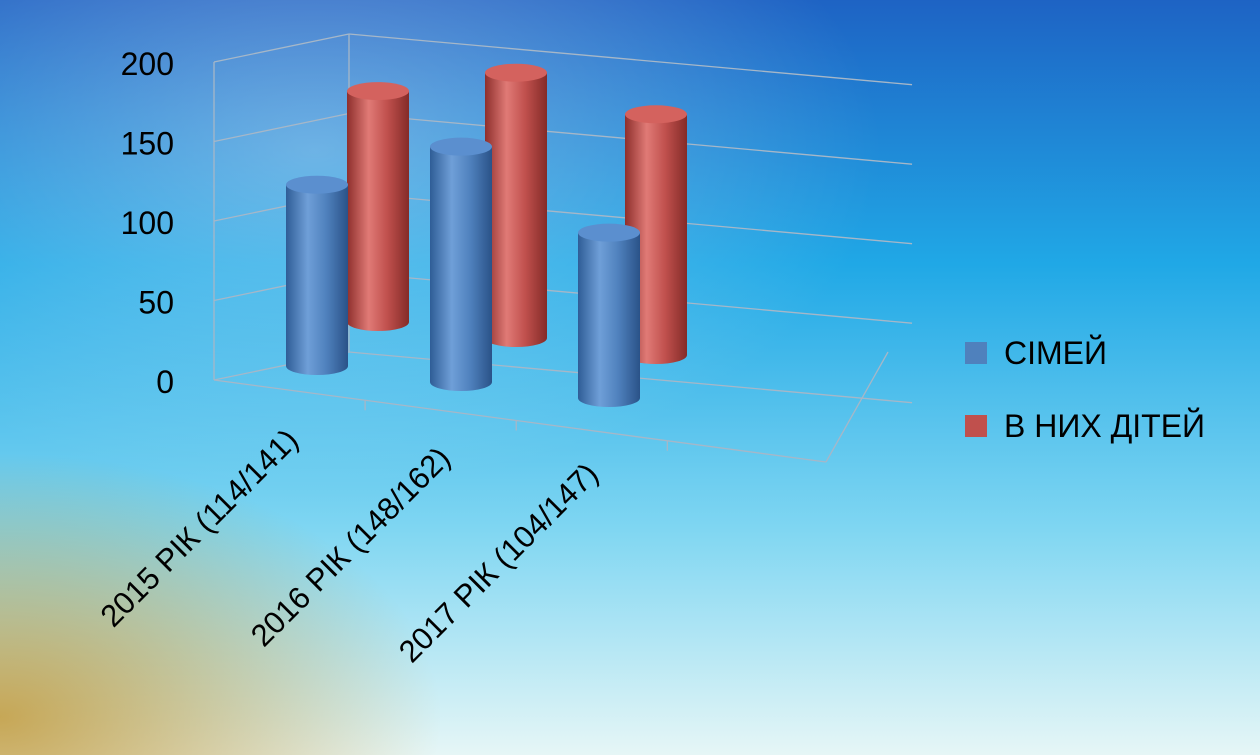 The width and height of the screenshot is (1260, 755). I want to click on bar-s0-c0, so click(317, 275).